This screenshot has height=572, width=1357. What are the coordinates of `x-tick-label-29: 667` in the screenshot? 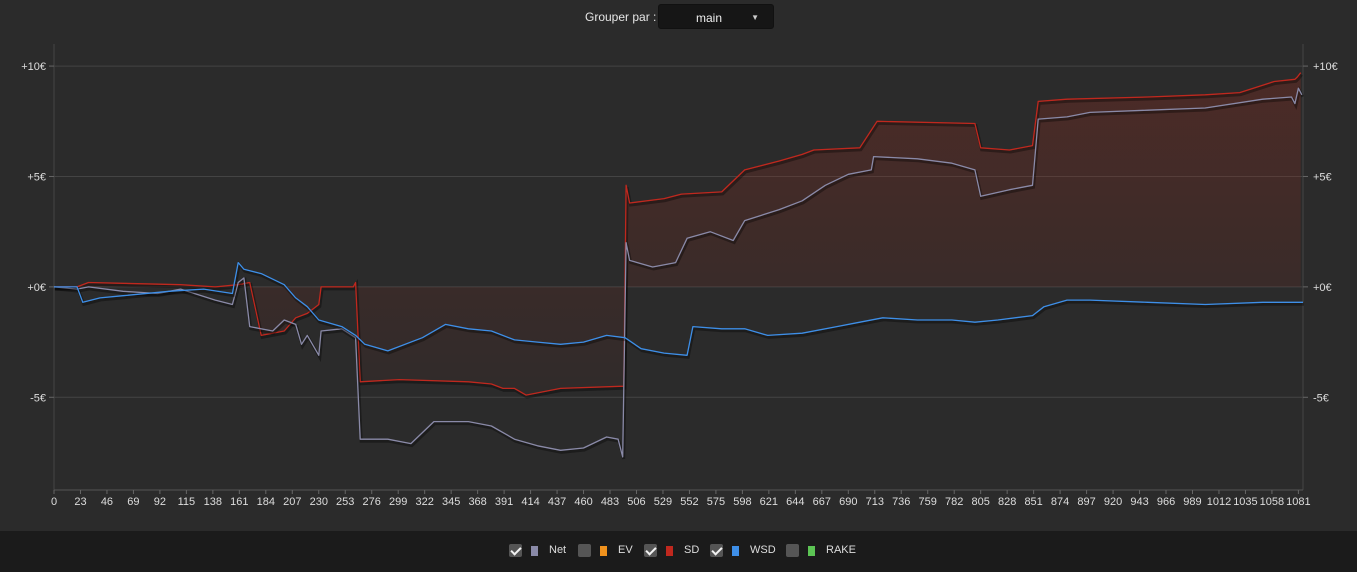 It's located at (822, 502).